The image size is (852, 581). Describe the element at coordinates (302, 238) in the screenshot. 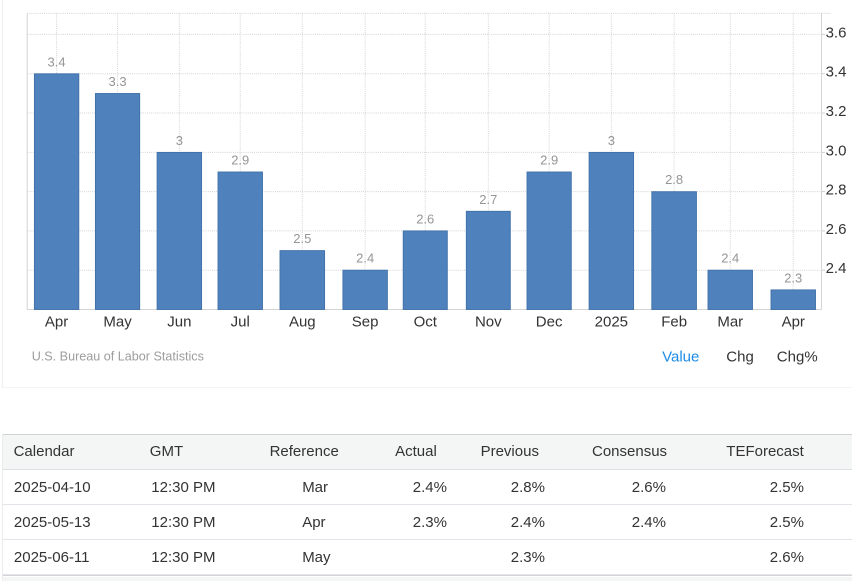

I see `svg-text: 2.5` at that location.